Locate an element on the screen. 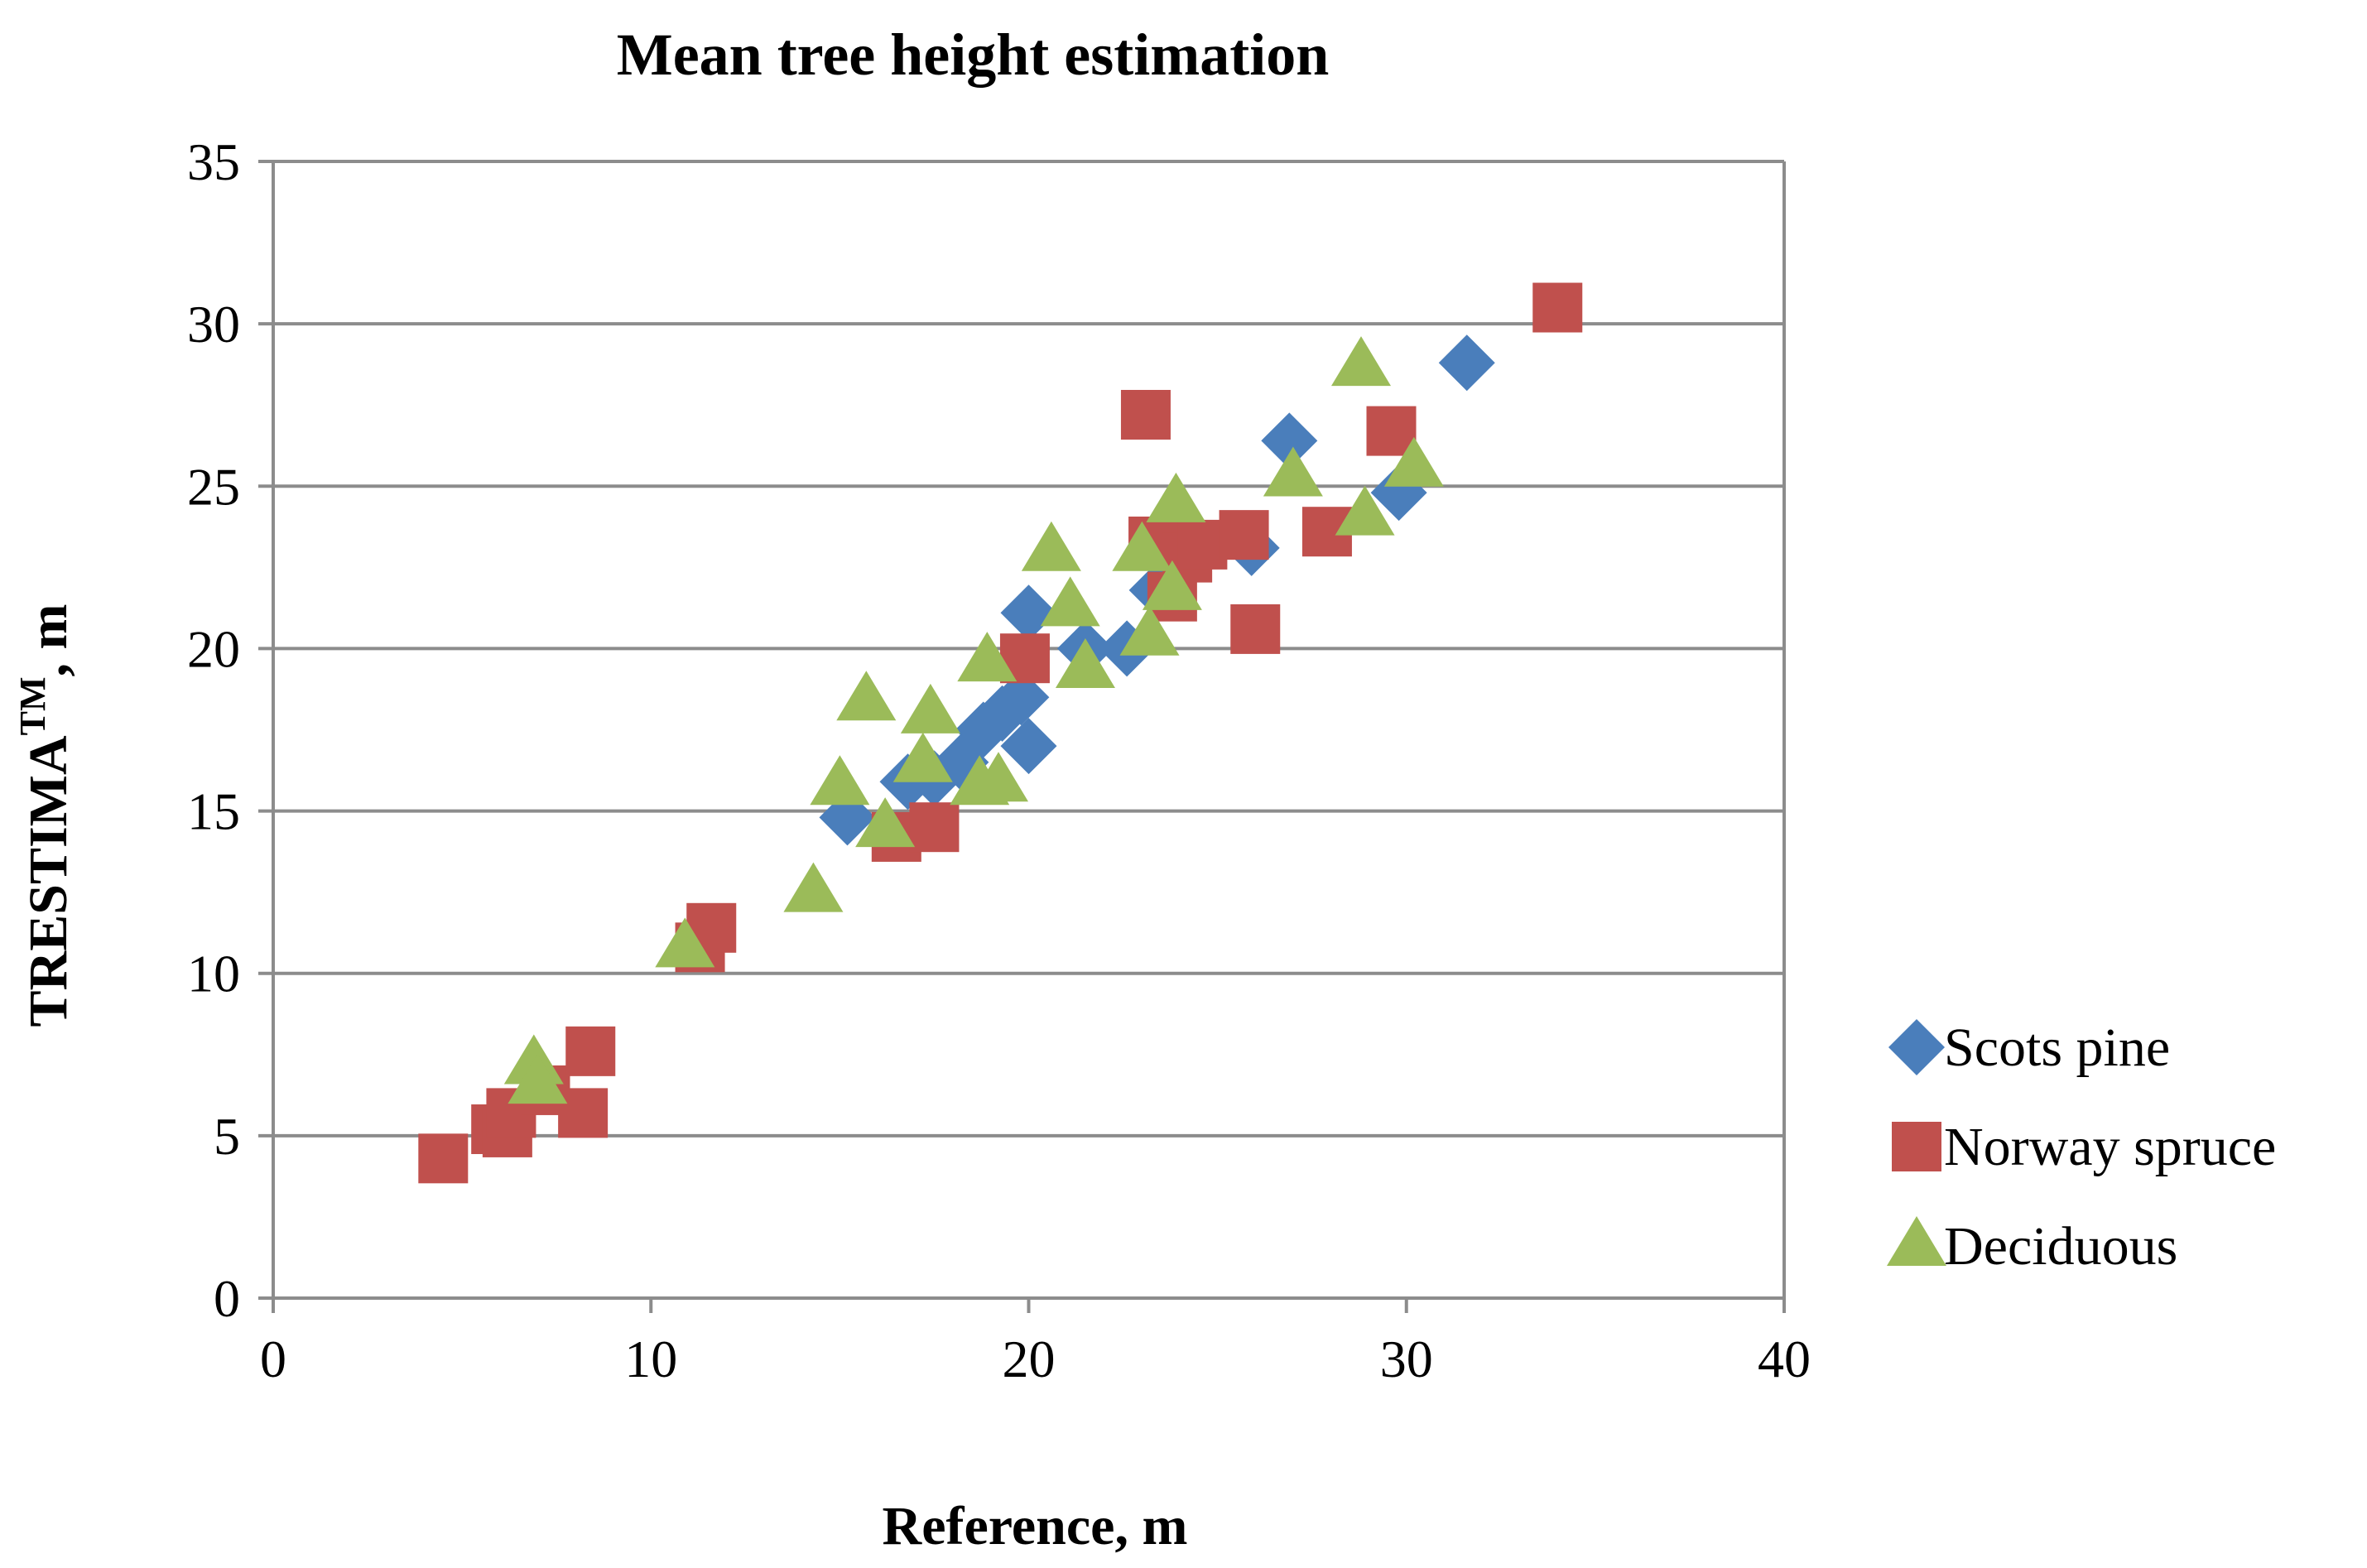 The image size is (2367, 1568). x-tick-labels: 0 10 20 30 40 is located at coordinates (1035, 1359).